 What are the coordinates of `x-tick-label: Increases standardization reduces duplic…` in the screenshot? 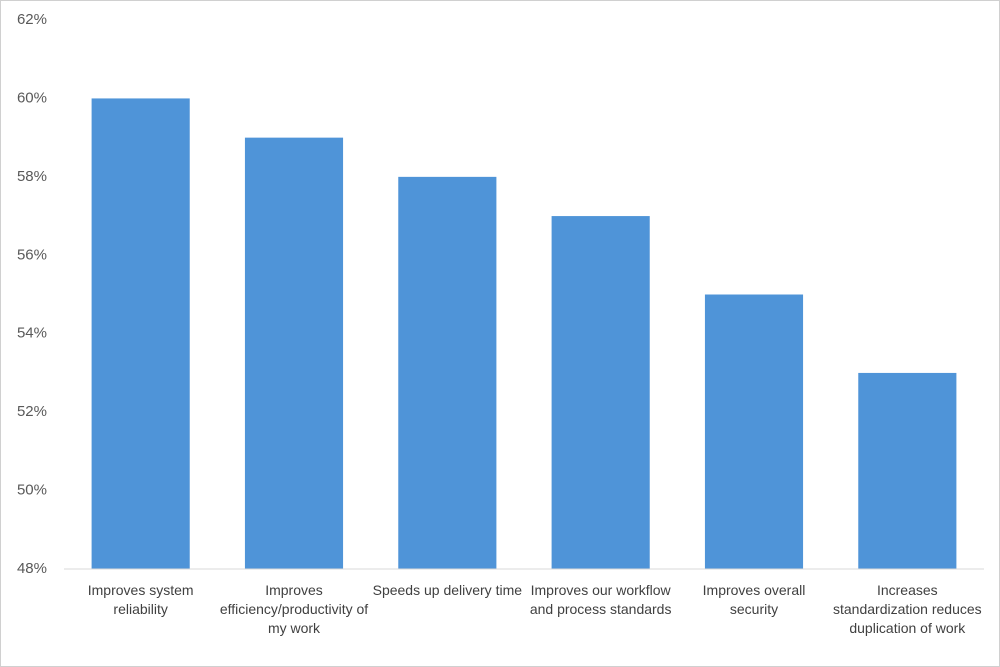 It's located at (907, 609).